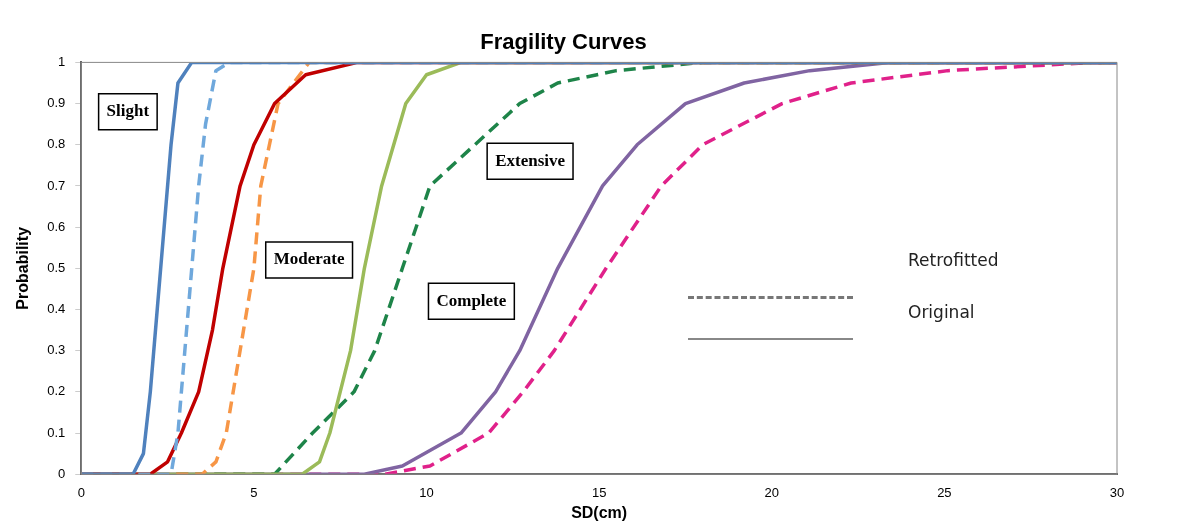 Image resolution: width=1177 pixels, height=523 pixels. I want to click on x-tick-label: 30, so click(1117, 492).